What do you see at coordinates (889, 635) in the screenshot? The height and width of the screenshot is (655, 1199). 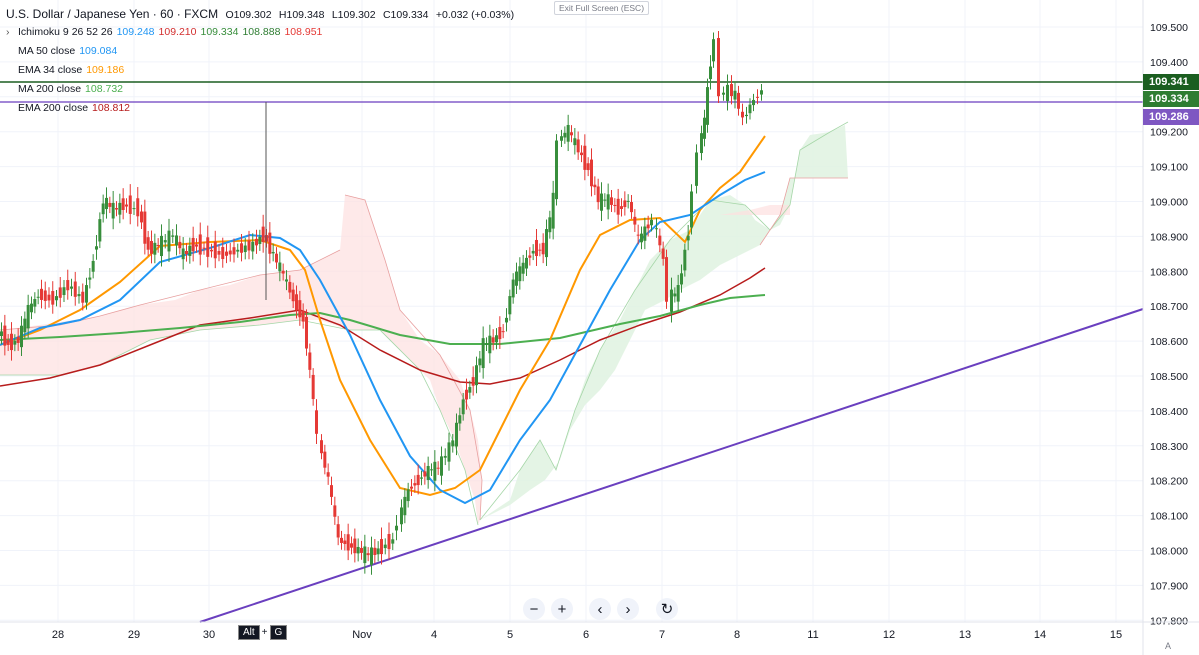 I see `time-tick-label: 12` at bounding box center [889, 635].